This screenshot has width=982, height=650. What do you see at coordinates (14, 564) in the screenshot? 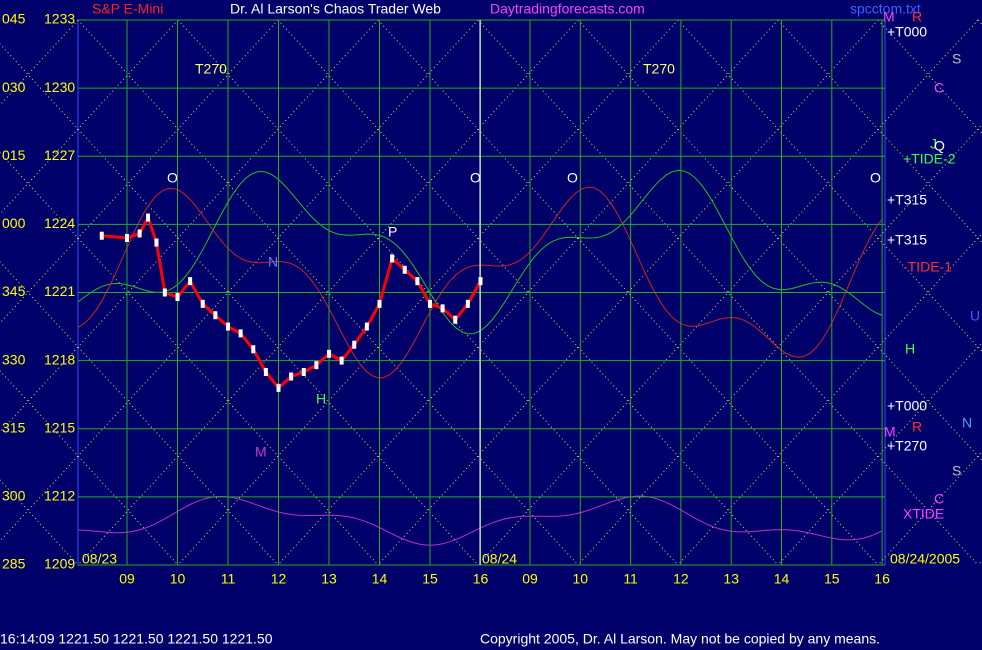
I see `angle-label: 285` at bounding box center [14, 564].